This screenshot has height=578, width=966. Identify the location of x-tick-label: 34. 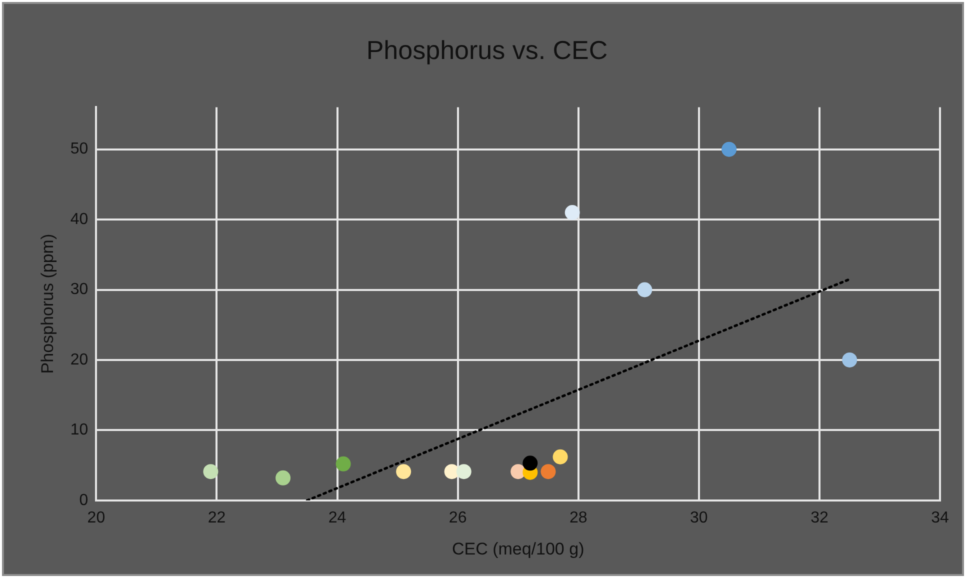
(940, 517).